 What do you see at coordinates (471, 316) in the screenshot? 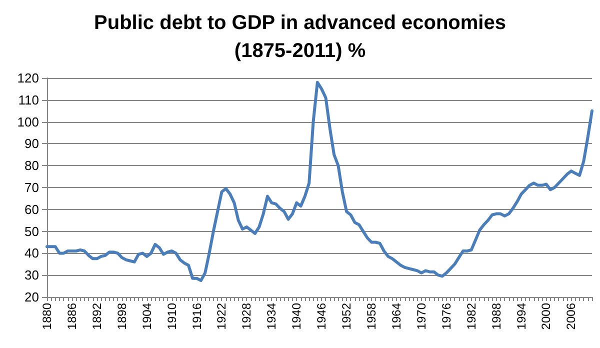
I see `x-tick-label: 1982` at bounding box center [471, 316].